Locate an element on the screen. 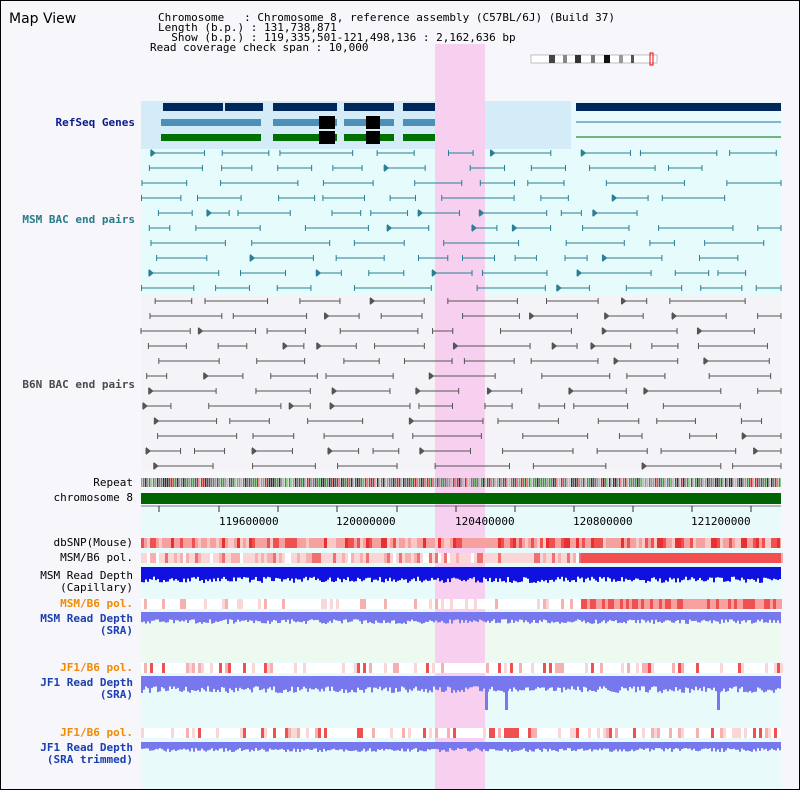 The width and height of the screenshot is (800, 790). repeat-label: Repeat is located at coordinates (113, 482).